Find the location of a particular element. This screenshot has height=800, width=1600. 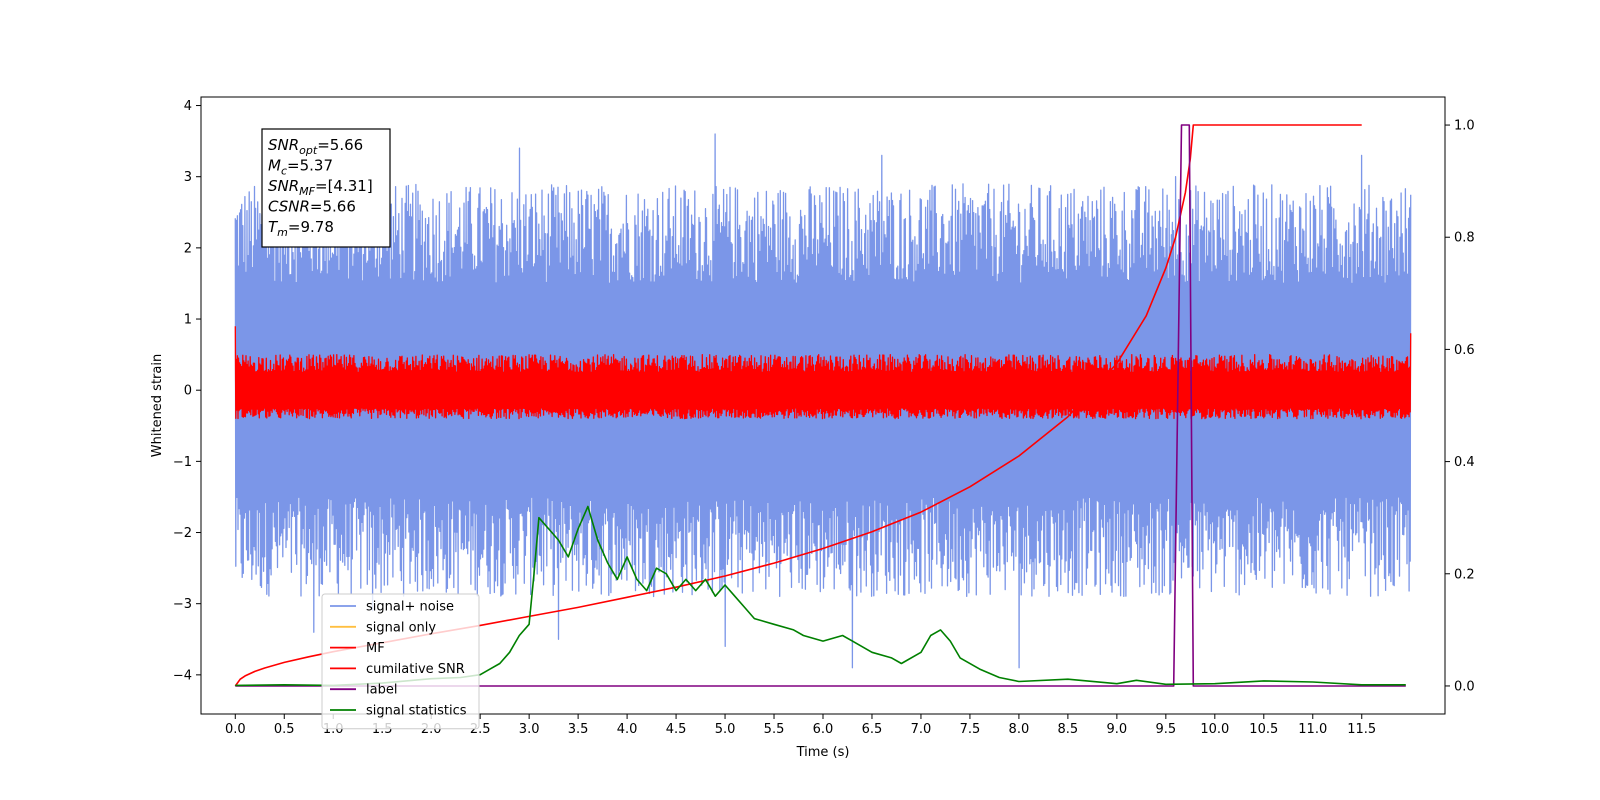

x-tick-label: 5.0 is located at coordinates (725, 729).